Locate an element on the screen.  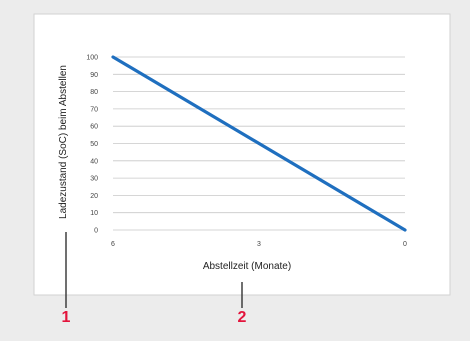
x-tick-label: 6 is located at coordinates (113, 244).